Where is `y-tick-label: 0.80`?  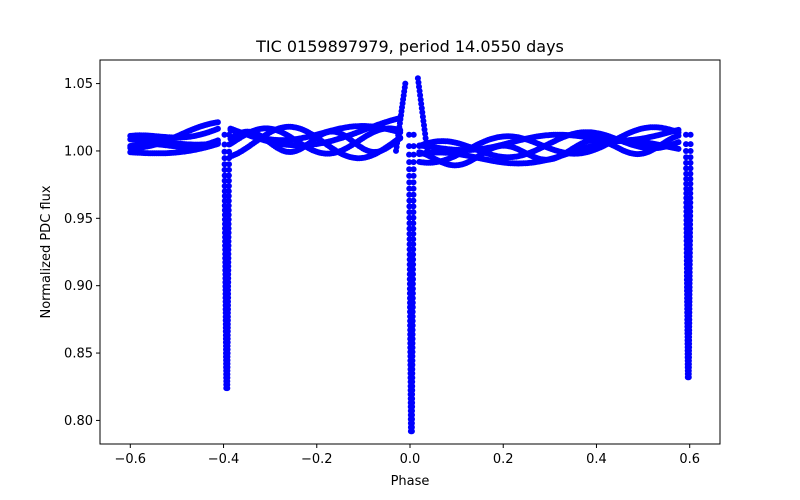 y-tick-label: 0.80 is located at coordinates (78, 421).